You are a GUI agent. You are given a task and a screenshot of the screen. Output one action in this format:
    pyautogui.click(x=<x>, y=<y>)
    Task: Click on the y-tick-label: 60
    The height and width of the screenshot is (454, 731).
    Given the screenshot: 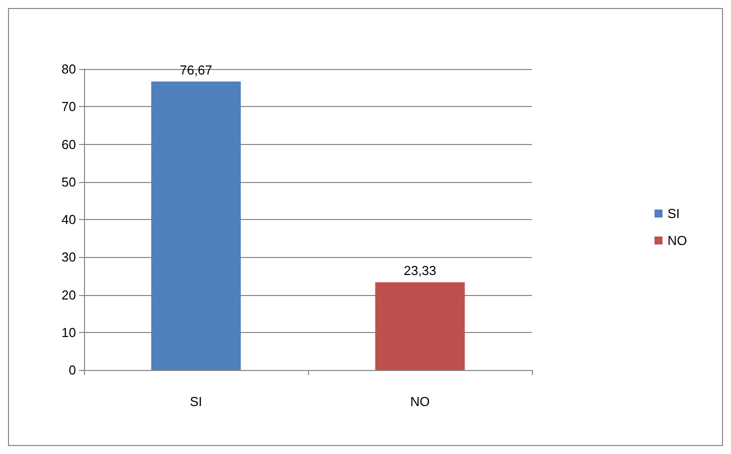 What is the action you would take?
    pyautogui.click(x=69, y=144)
    